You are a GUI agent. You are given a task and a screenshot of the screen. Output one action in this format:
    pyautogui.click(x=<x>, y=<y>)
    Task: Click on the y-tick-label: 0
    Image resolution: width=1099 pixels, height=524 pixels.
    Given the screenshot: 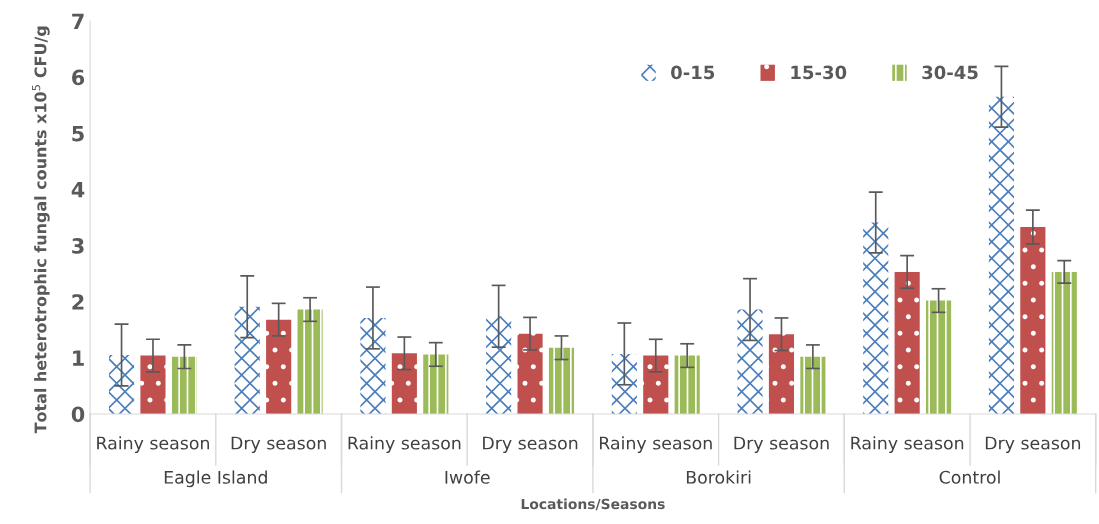 What is the action you would take?
    pyautogui.click(x=78, y=414)
    